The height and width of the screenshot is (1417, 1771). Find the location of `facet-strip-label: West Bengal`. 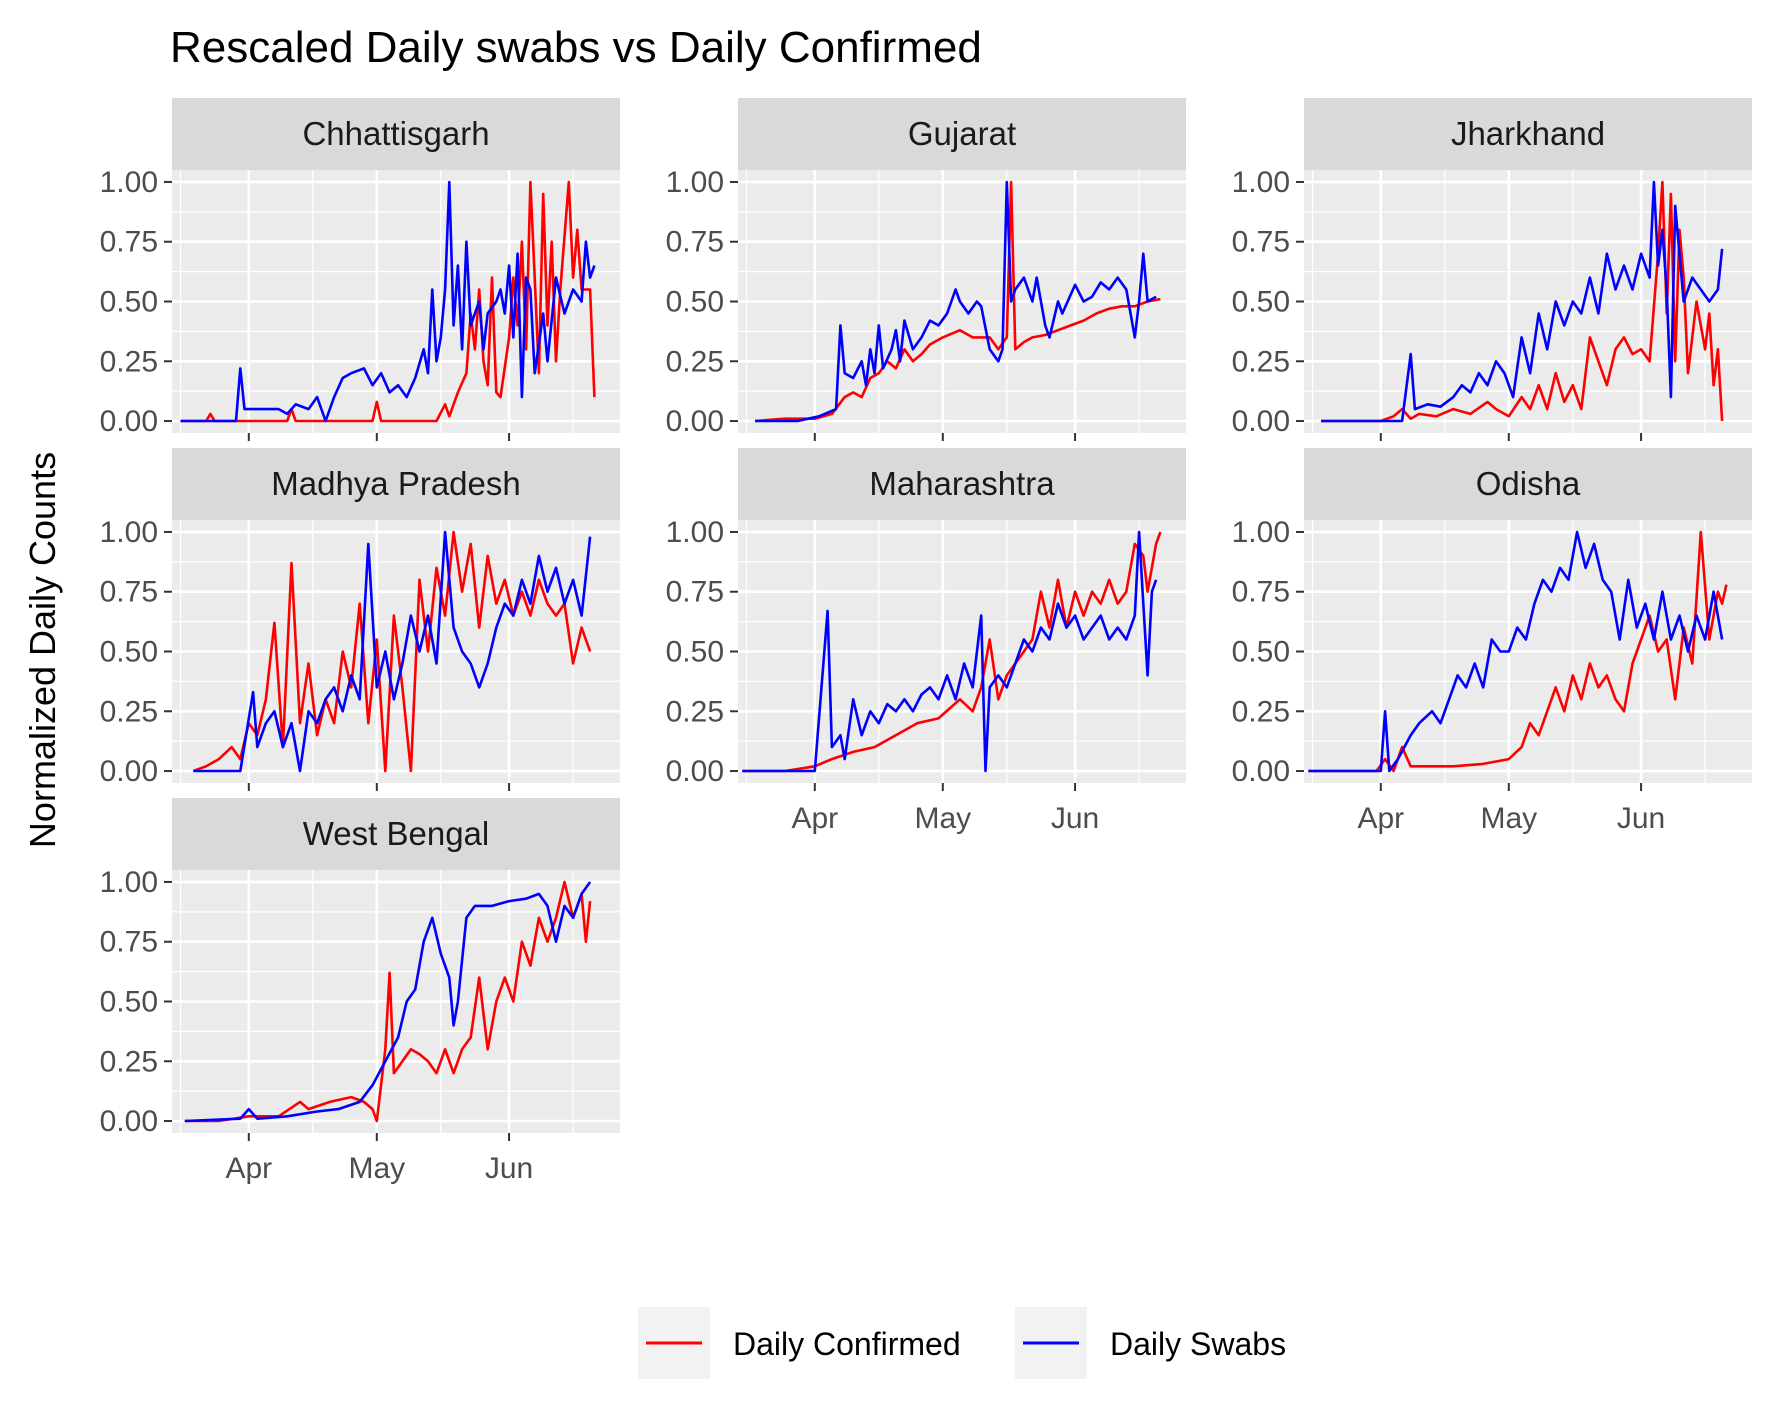

facet-strip-label: West Bengal is located at coordinates (396, 833).